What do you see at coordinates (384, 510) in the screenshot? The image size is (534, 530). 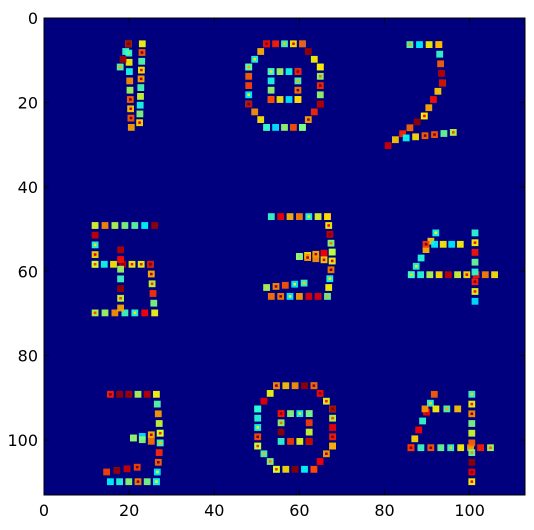 I see `x-tick-label: 80` at bounding box center [384, 510].